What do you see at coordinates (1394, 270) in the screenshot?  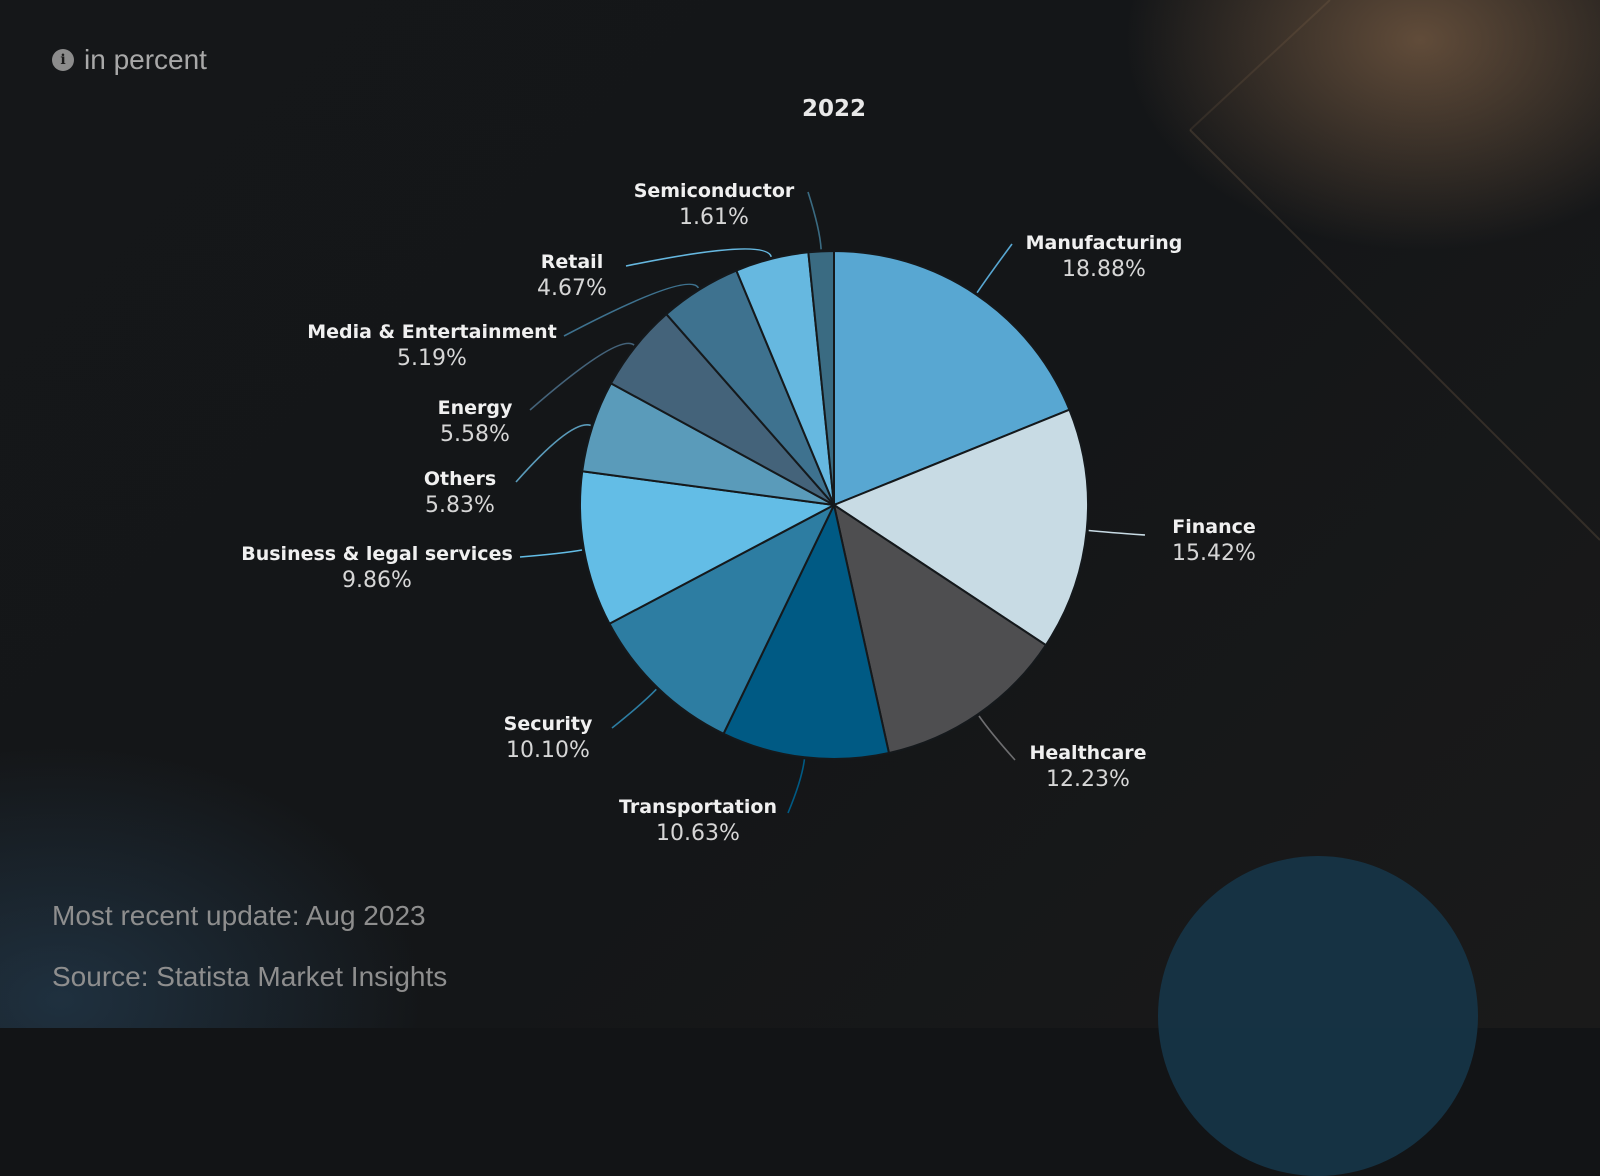 I see `background-diagonal-line` at bounding box center [1394, 270].